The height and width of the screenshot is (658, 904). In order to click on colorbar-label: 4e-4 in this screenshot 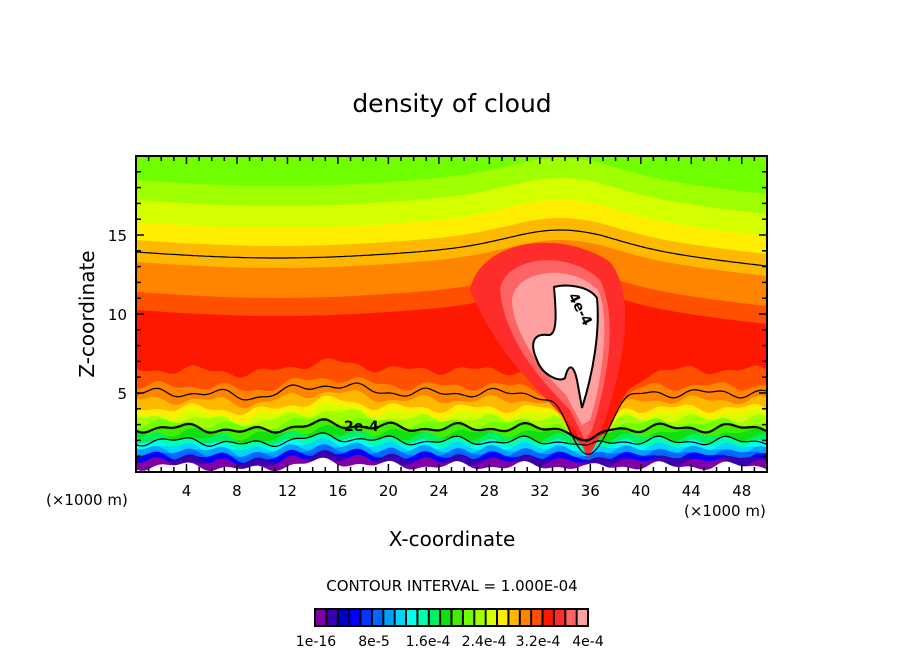, I will do `click(588, 642)`.